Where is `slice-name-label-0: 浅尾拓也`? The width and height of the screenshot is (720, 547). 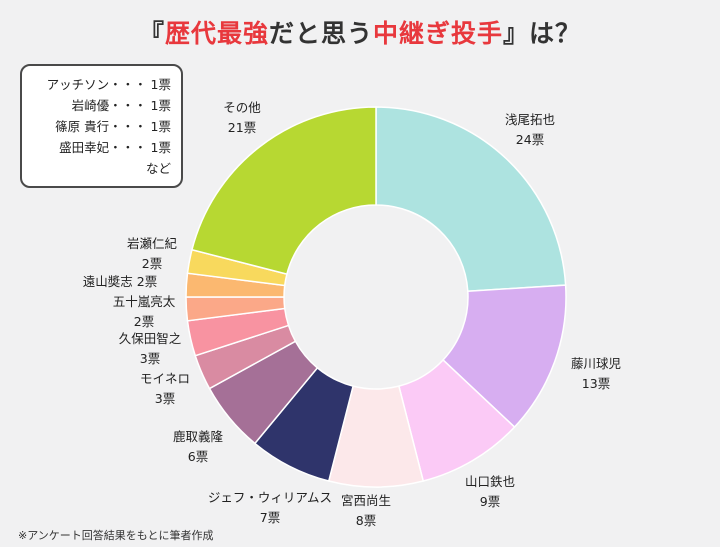 slice-name-label-0: 浅尾拓也 is located at coordinates (530, 119).